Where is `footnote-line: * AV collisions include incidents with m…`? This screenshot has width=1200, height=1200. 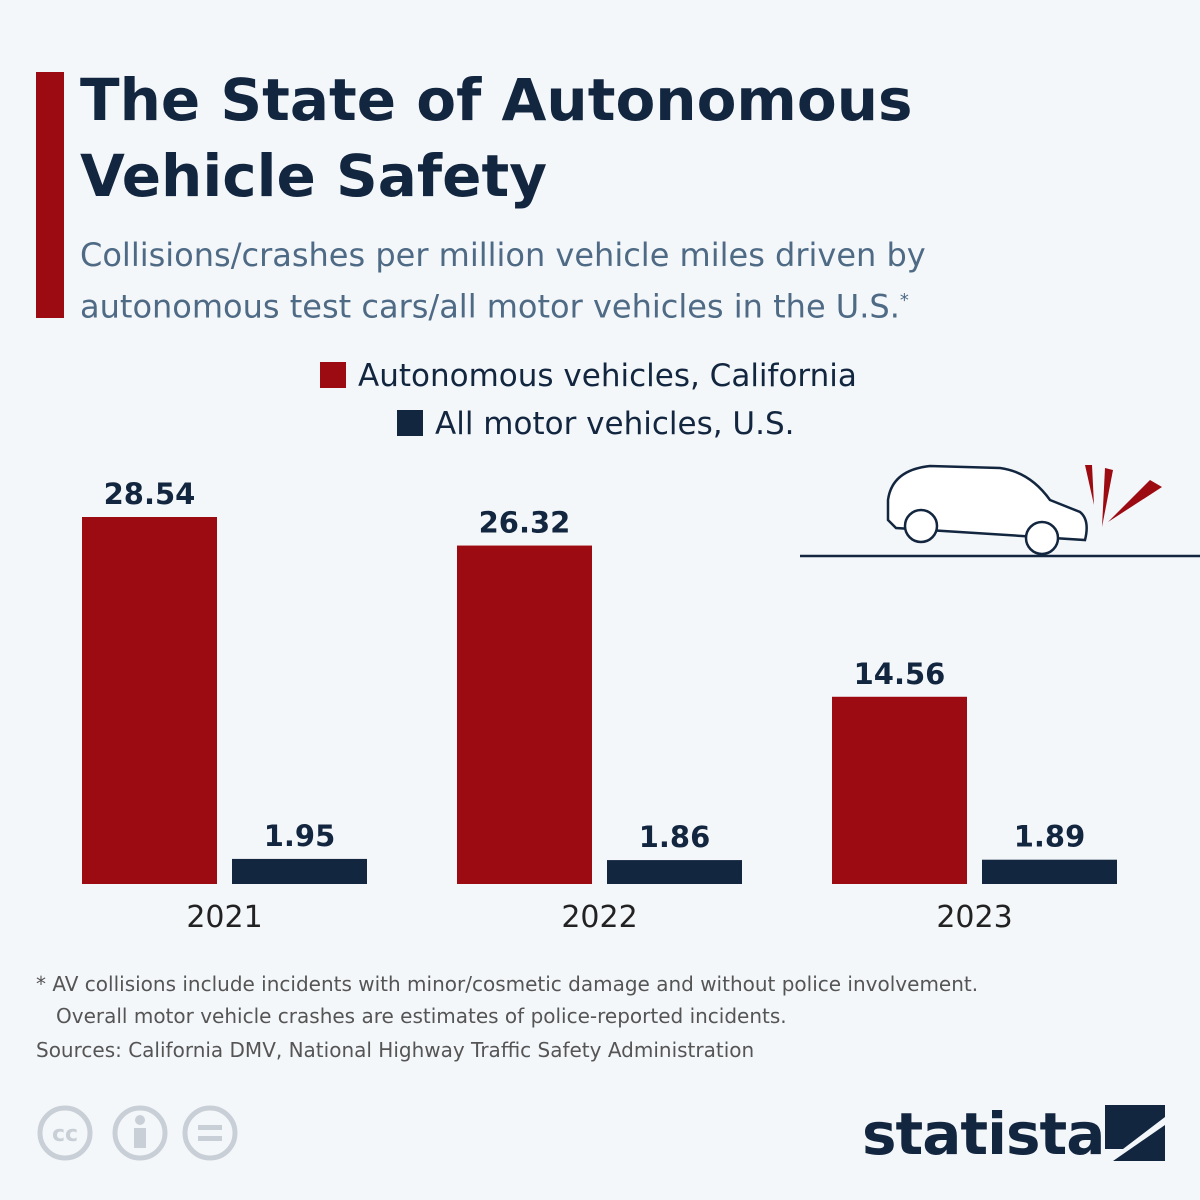 footnote-line: * AV collisions include incidents with m… is located at coordinates (507, 984).